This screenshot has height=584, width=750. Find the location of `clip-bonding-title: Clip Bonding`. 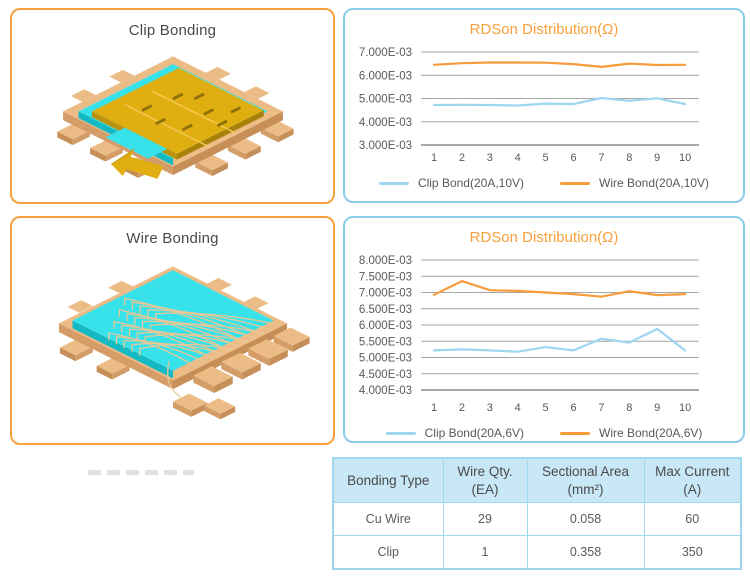

clip-bonding-title: Clip Bonding is located at coordinates (172, 30).